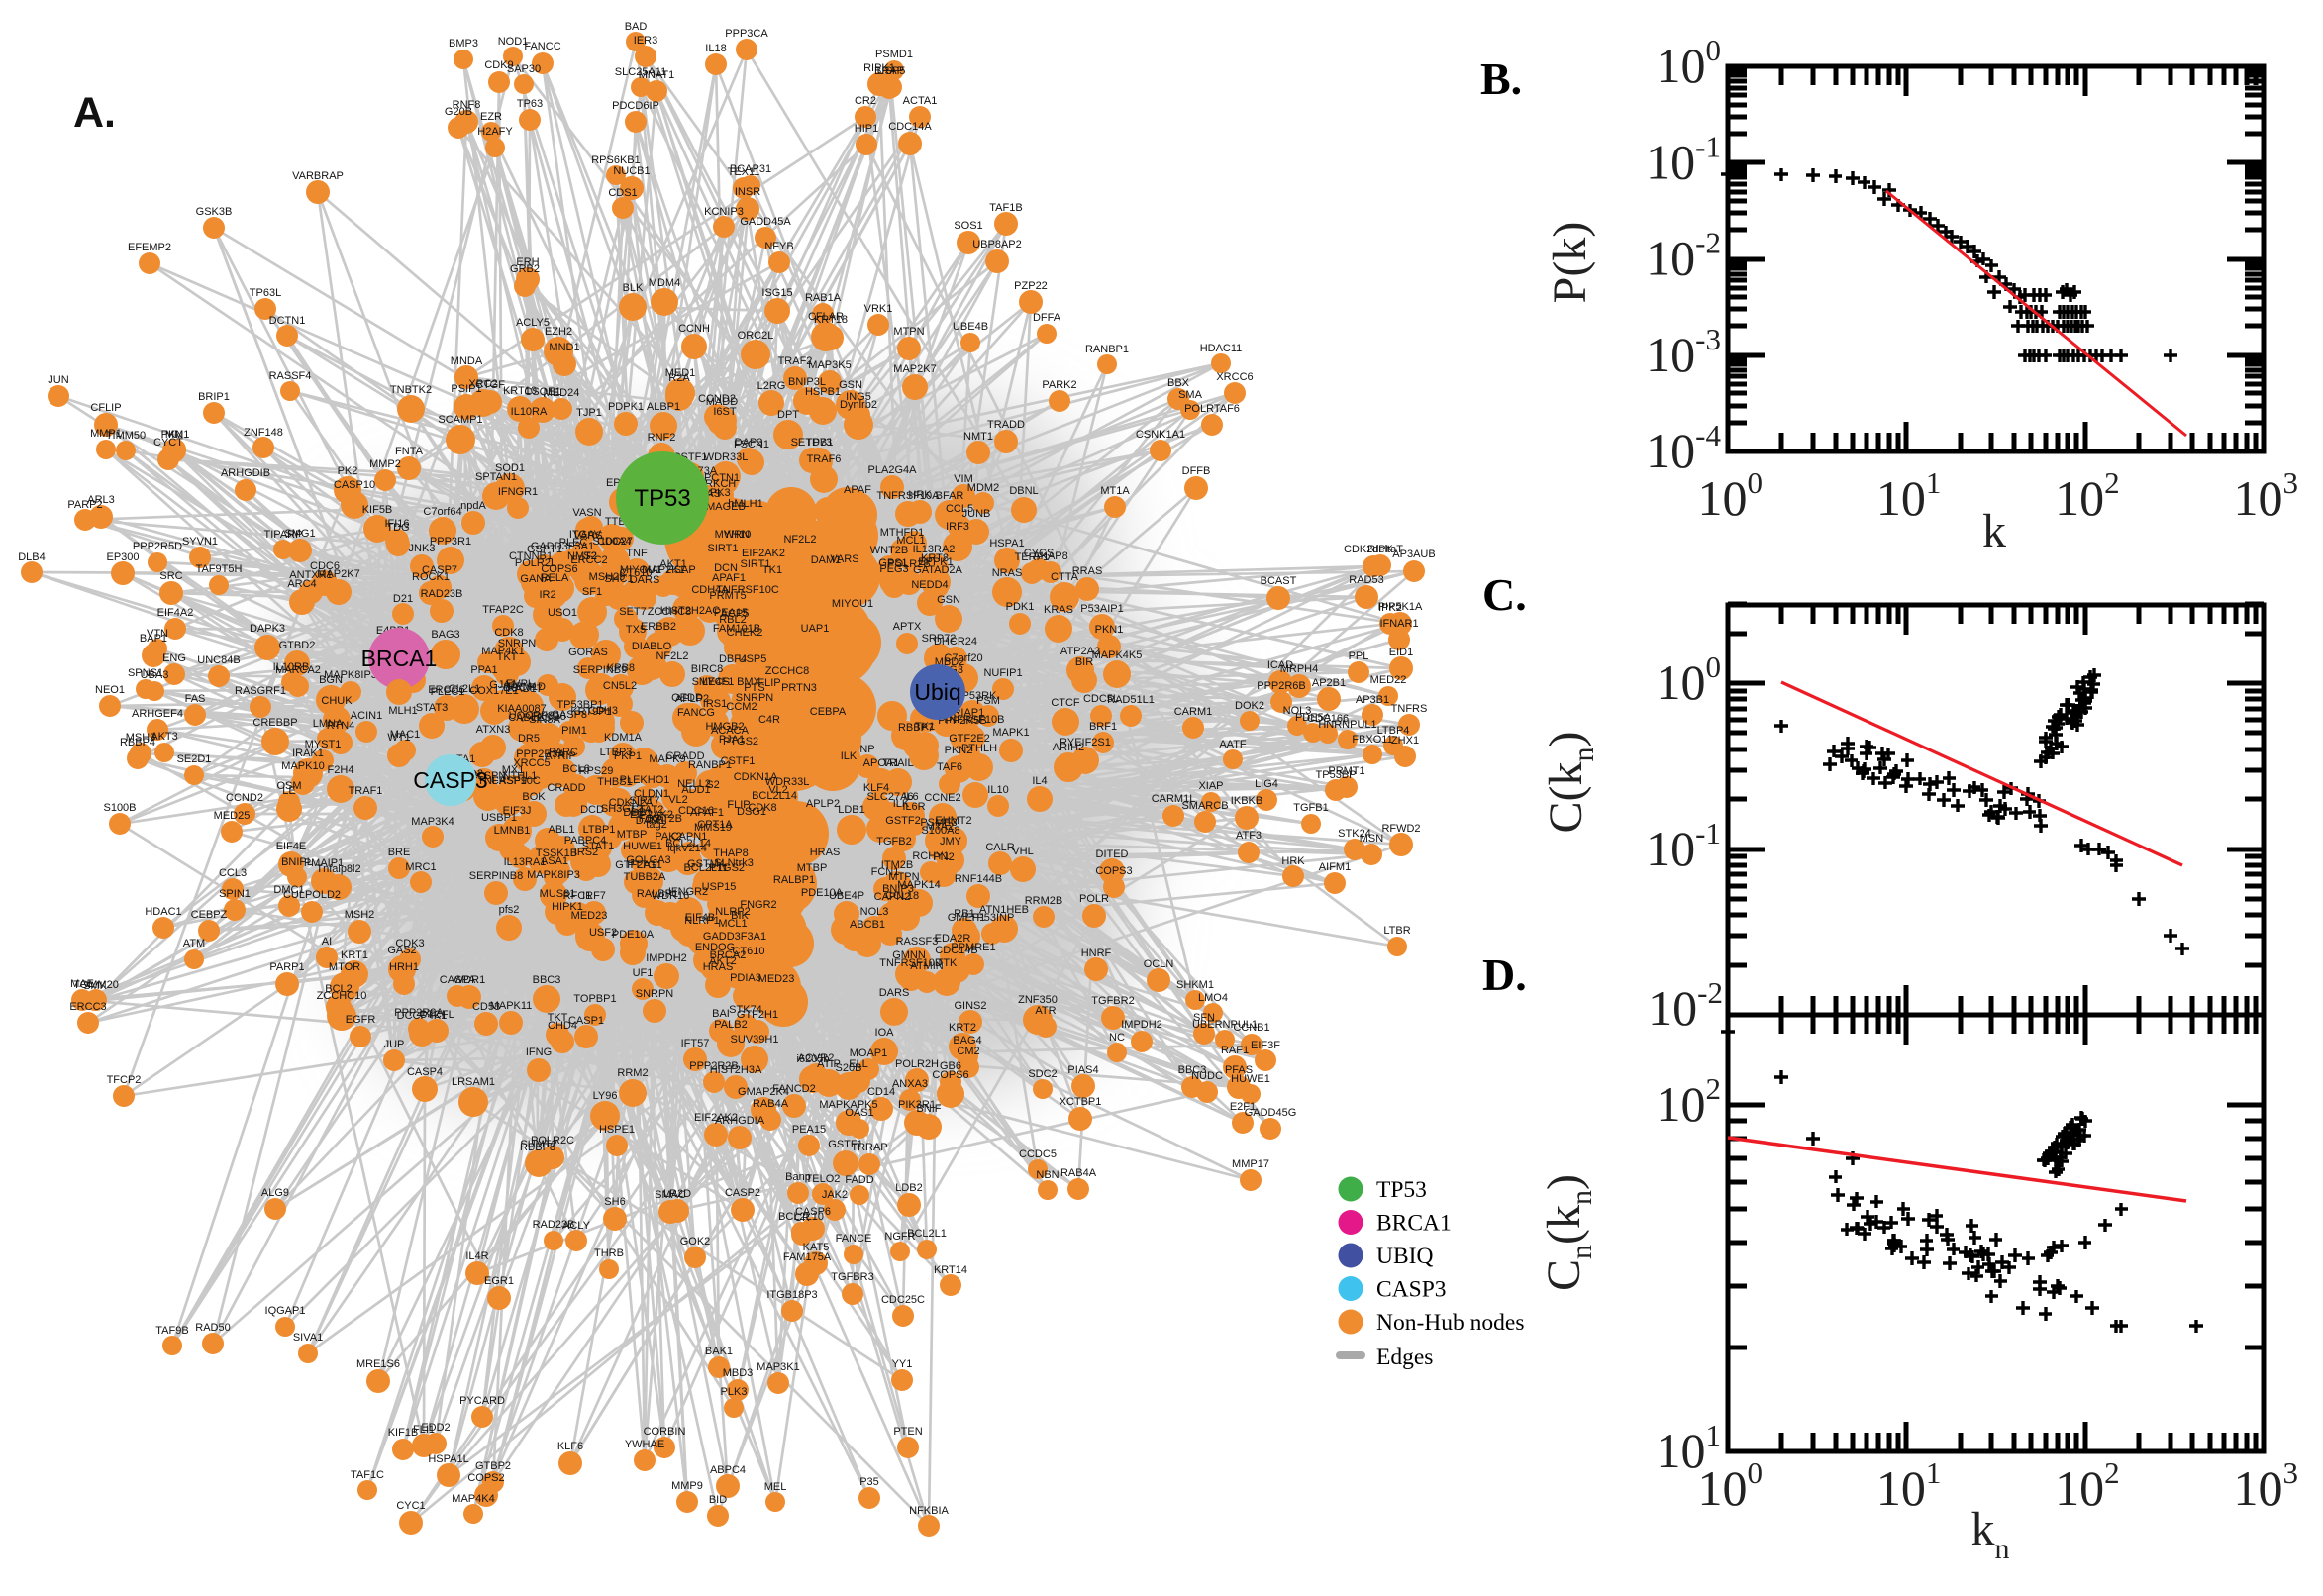 The image size is (2323, 1596). Describe the element at coordinates (732, 740) in the screenshot. I see `svg-text: PJA1` at that location.